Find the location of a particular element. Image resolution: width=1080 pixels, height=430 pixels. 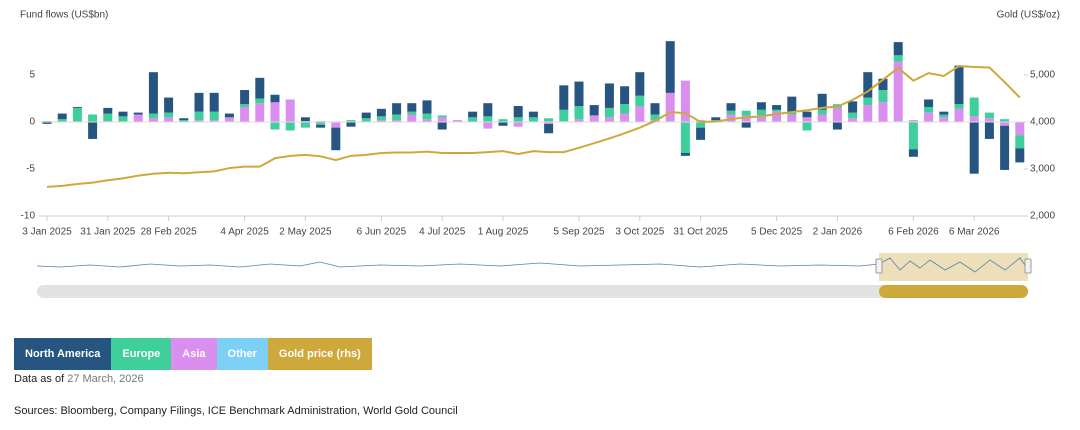

x-tick-label: 2 Jan 2026 is located at coordinates (838, 232).